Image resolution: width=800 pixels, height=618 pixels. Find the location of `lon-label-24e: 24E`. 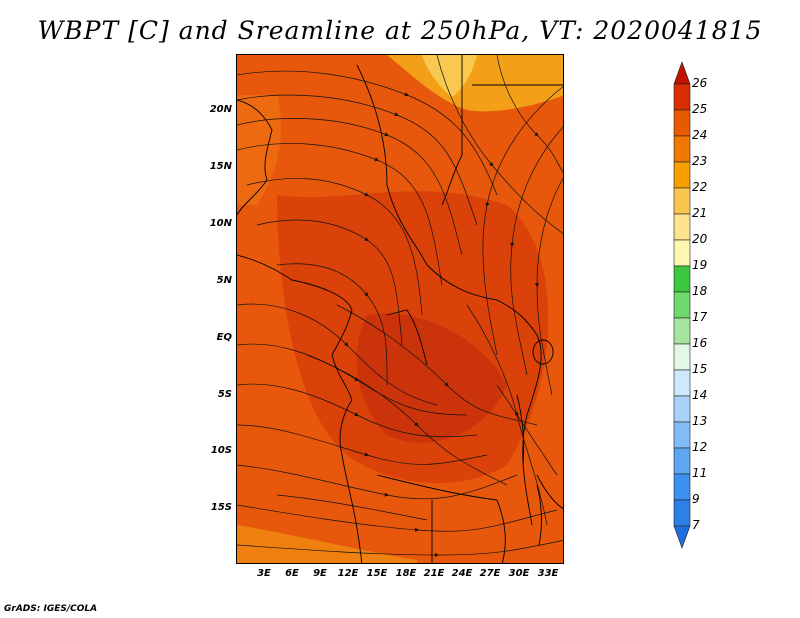

lon-label-24e: 24E is located at coordinates (462, 573).